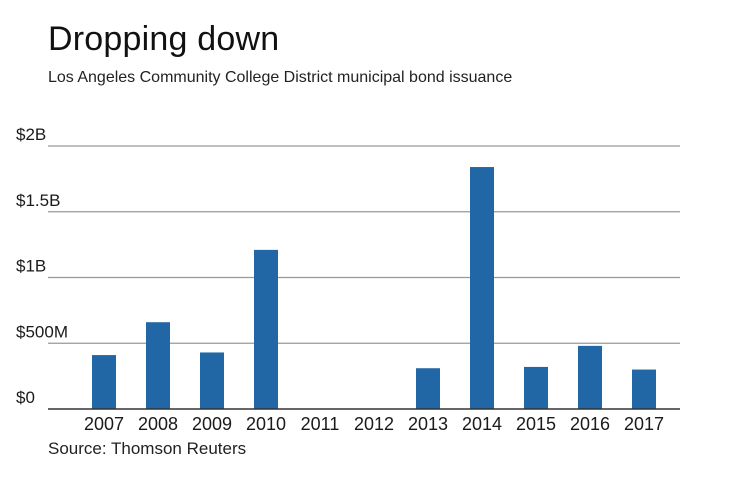 The image size is (740, 482). I want to click on x-tick-label-2015: 2015, so click(536, 424).